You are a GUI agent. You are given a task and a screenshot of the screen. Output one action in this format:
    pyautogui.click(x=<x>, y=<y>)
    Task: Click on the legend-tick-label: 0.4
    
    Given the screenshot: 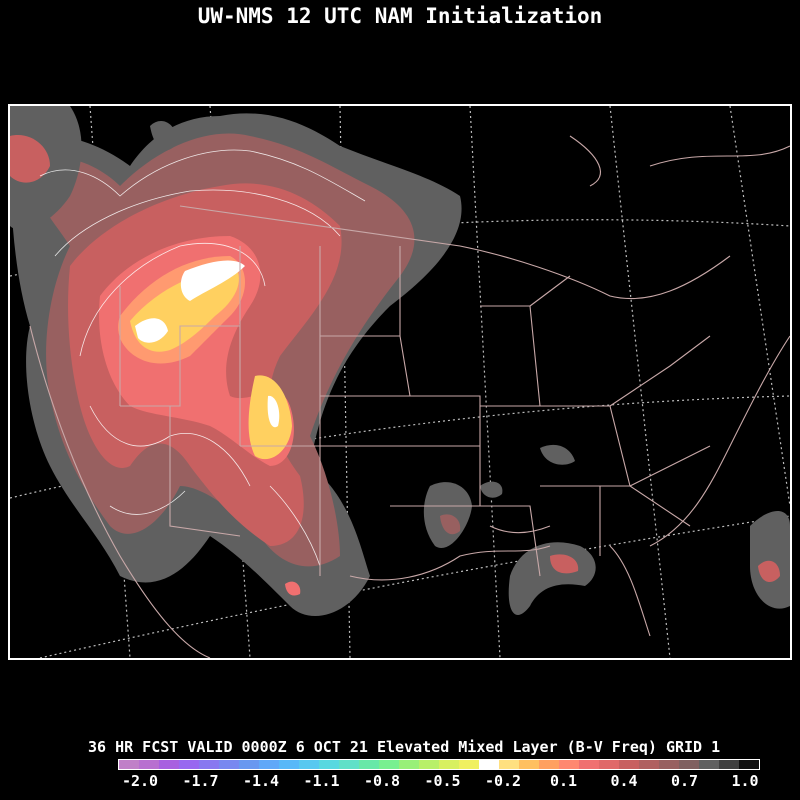 What is the action you would take?
    pyautogui.click(x=624, y=781)
    